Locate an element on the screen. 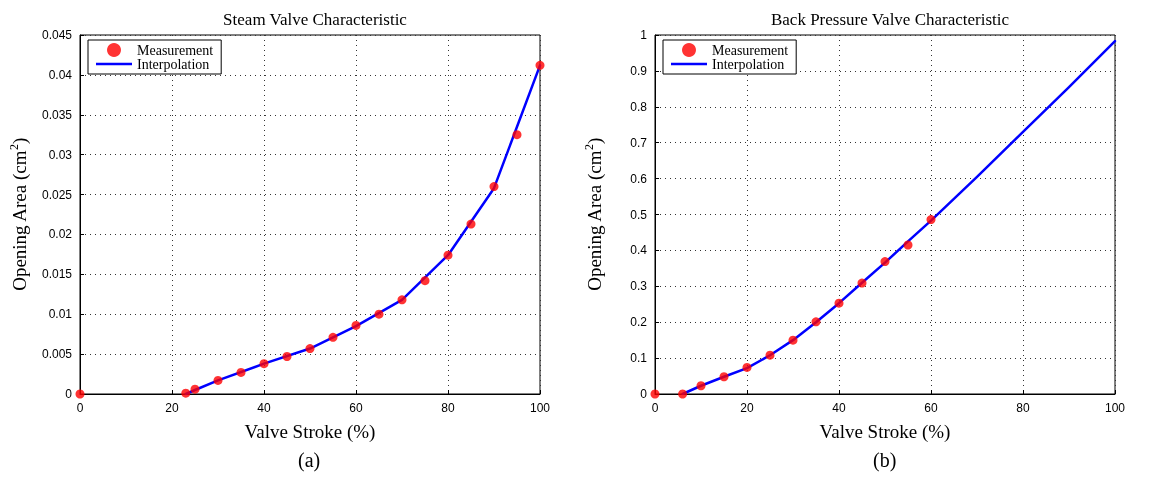 Image resolution: width=1150 pixels, height=490 pixels. y-tick-label: 0.03 is located at coordinates (60, 154).